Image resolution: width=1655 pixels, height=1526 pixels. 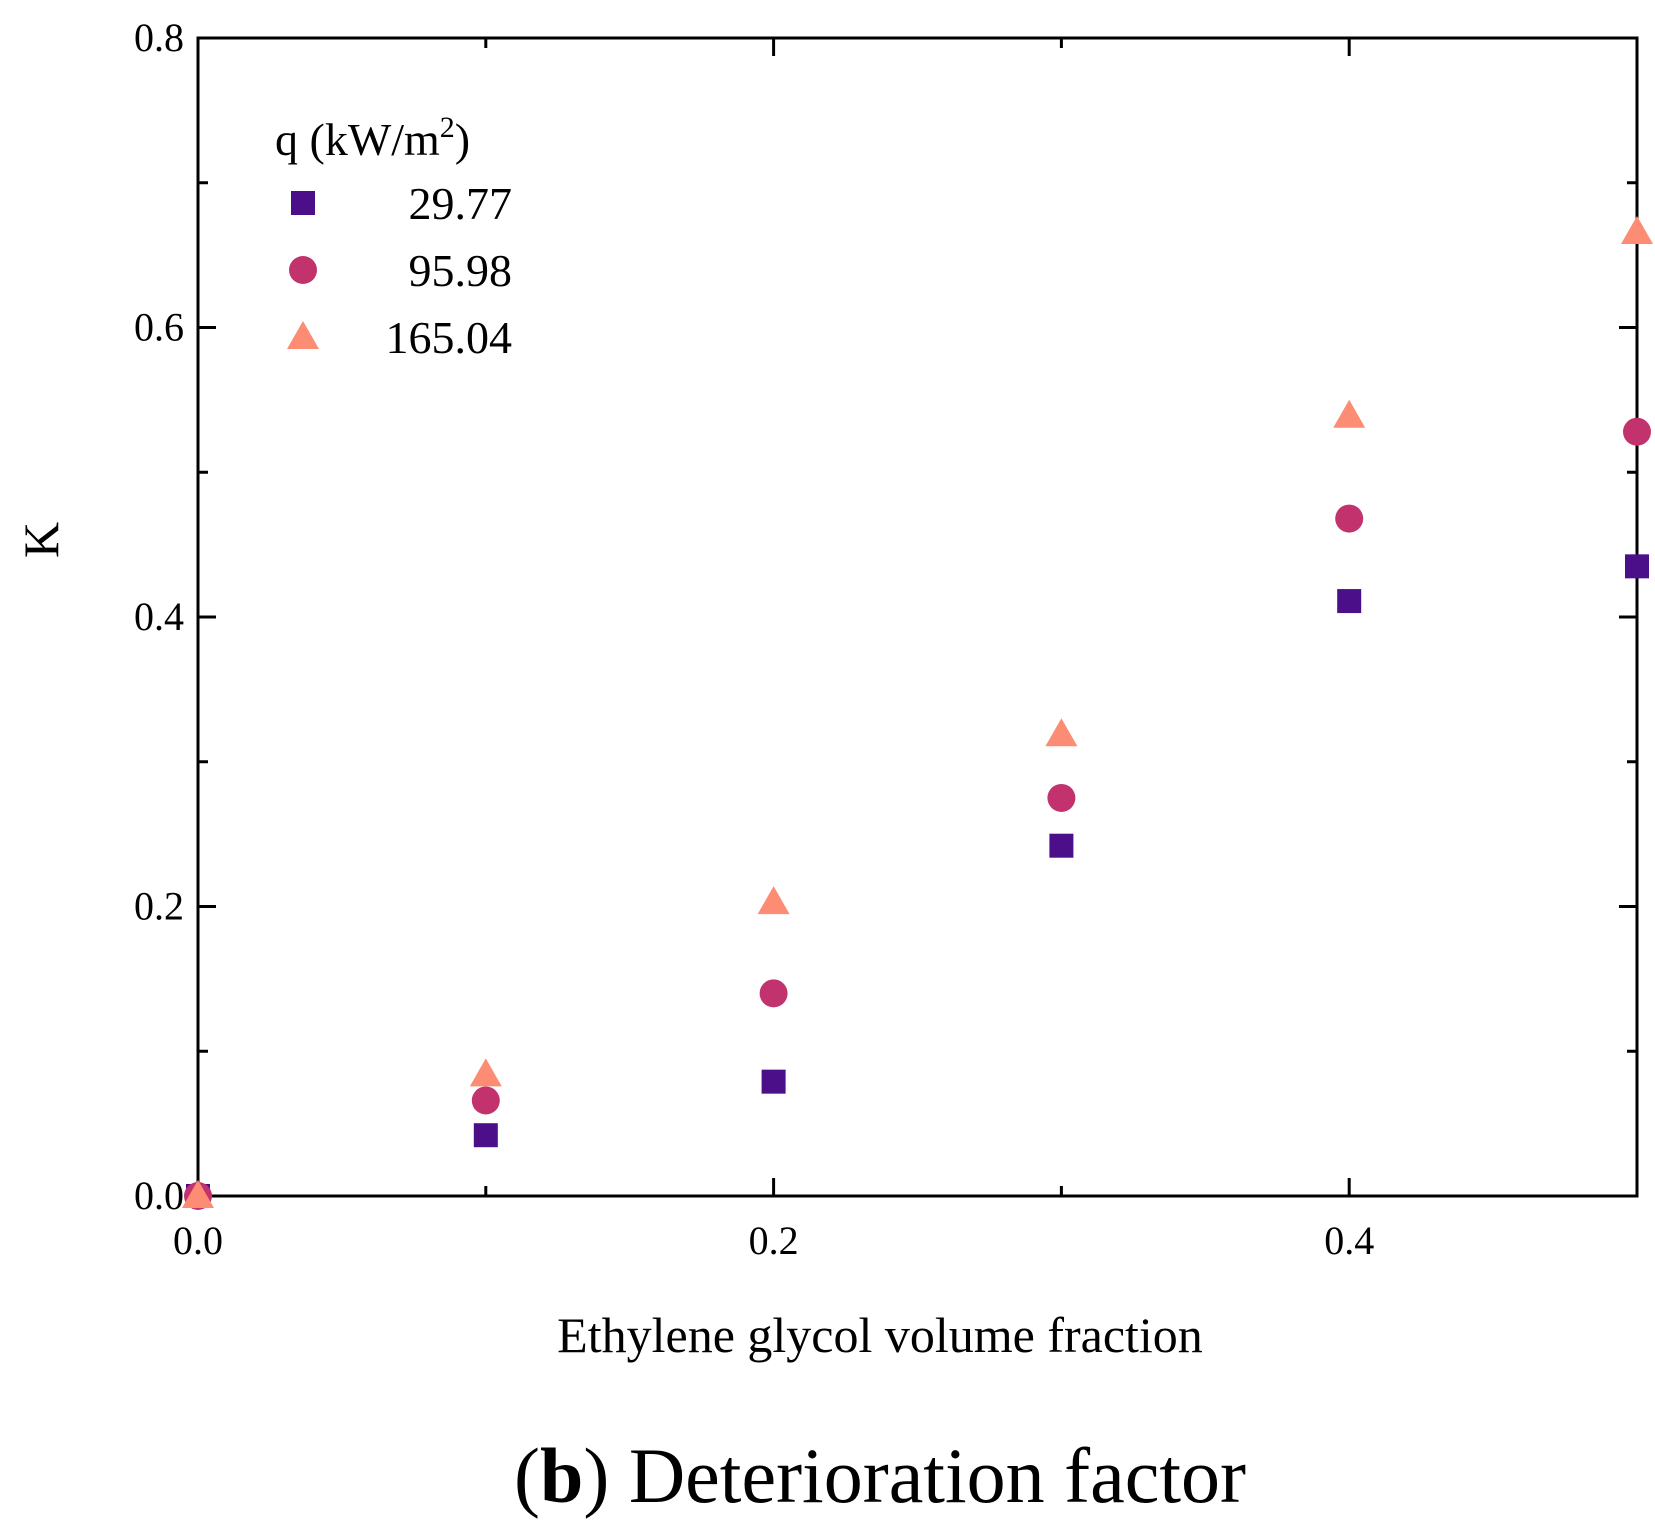 I want to click on caption-close-paren: ), so click(x=596, y=1475).